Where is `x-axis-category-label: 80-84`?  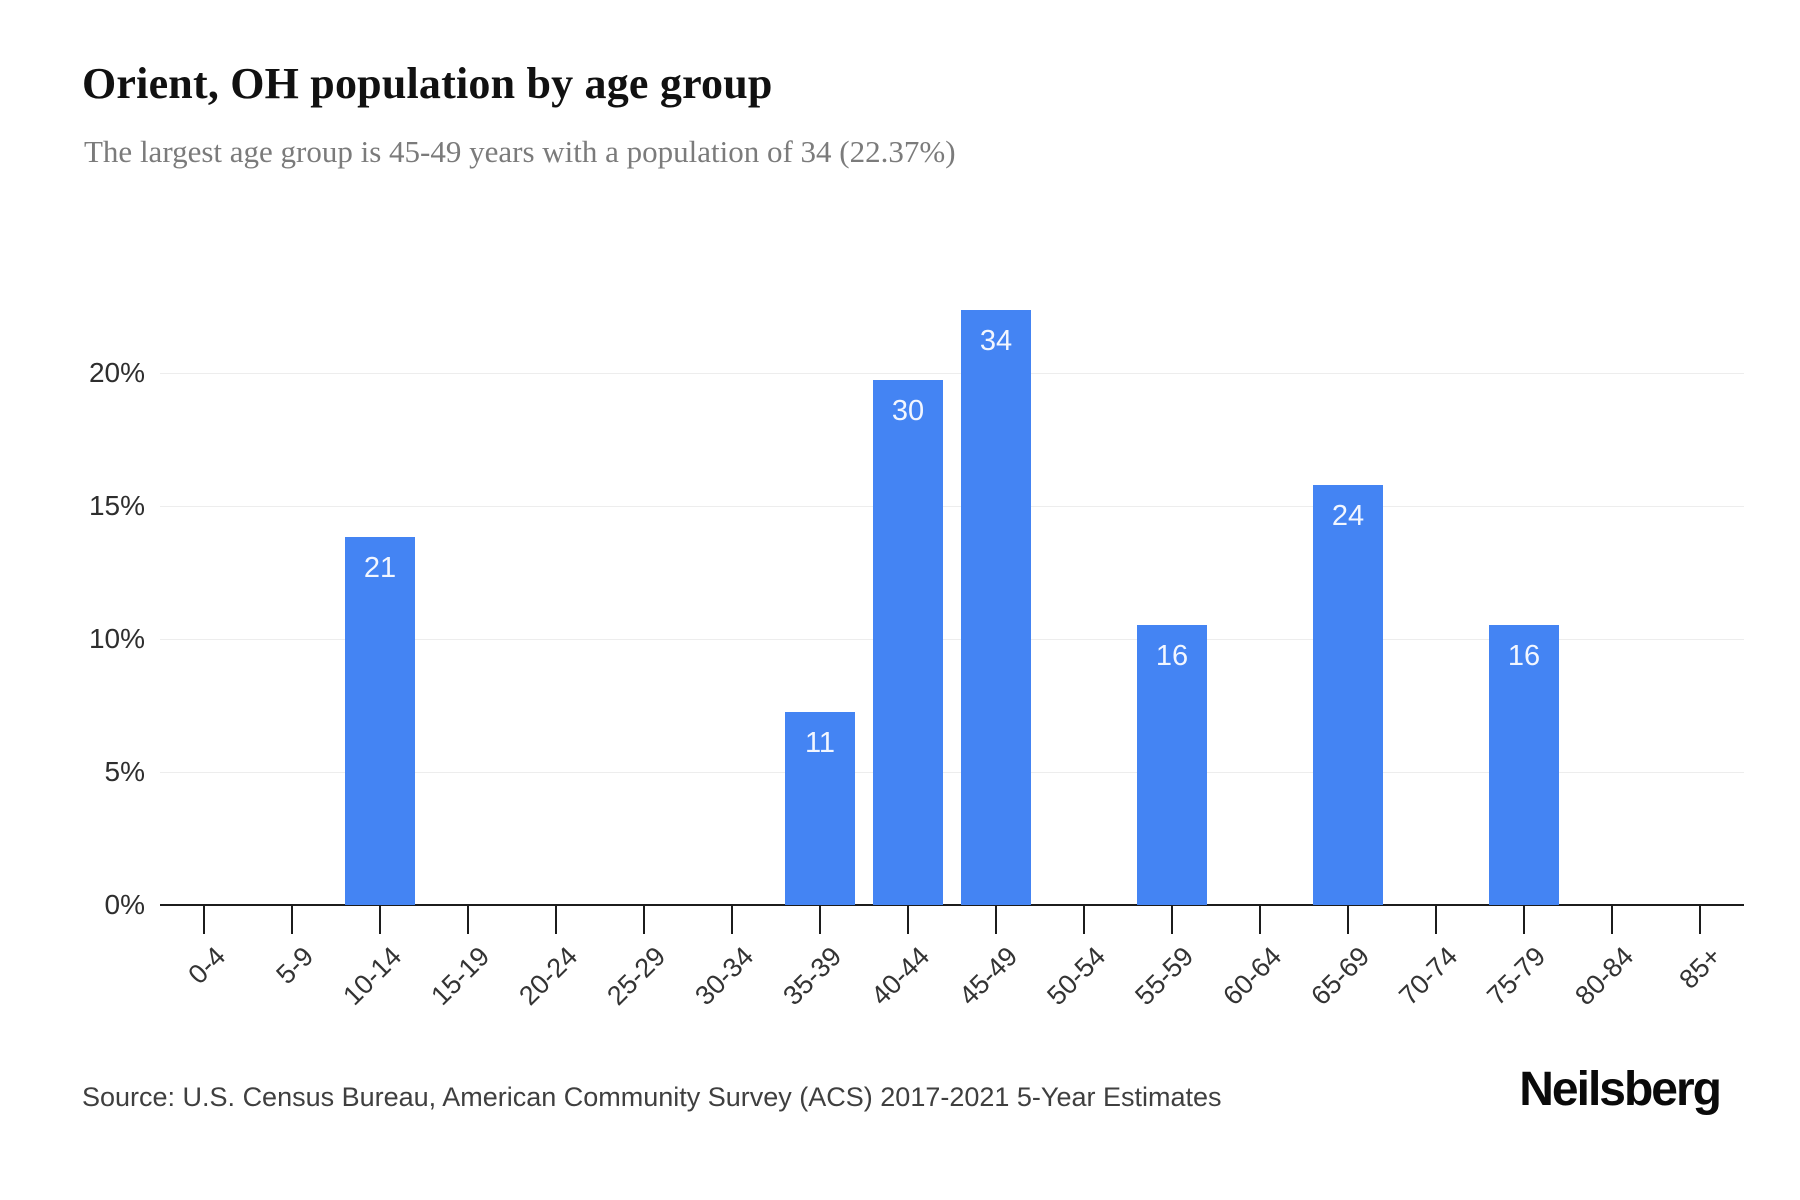 x-axis-category-label: 80-84 is located at coordinates (1604, 976).